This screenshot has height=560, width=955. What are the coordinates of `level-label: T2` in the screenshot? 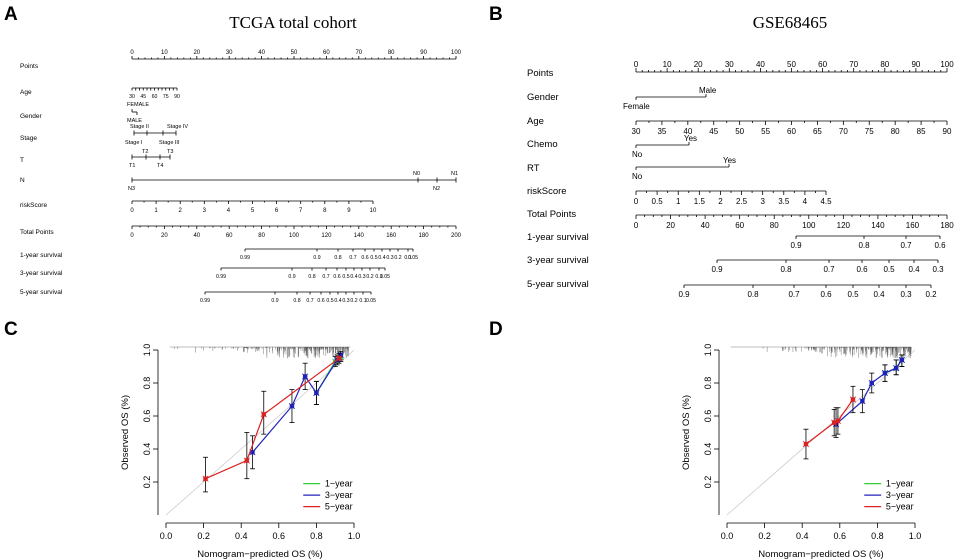 It's located at (145, 152).